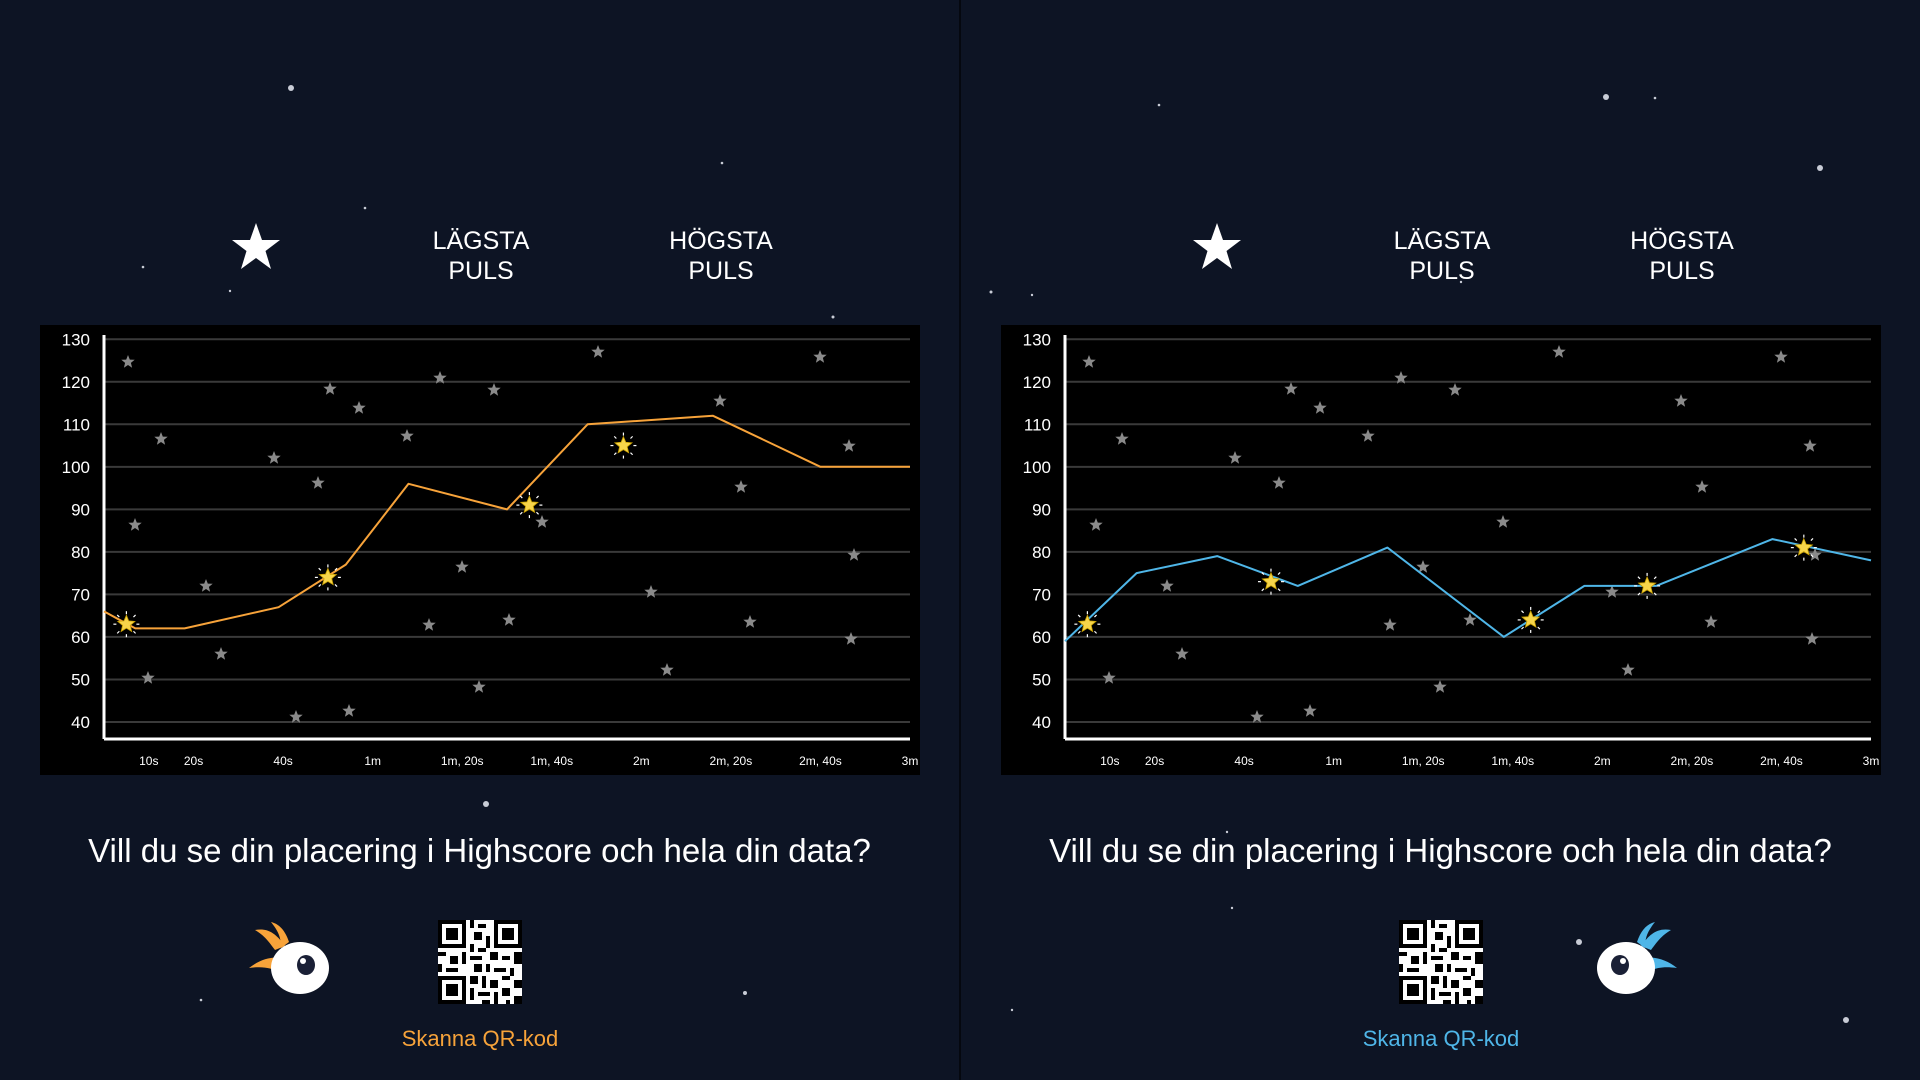 The width and height of the screenshot is (1920, 1080). Describe the element at coordinates (1037, 382) in the screenshot. I see `y-tick-label: 120` at that location.